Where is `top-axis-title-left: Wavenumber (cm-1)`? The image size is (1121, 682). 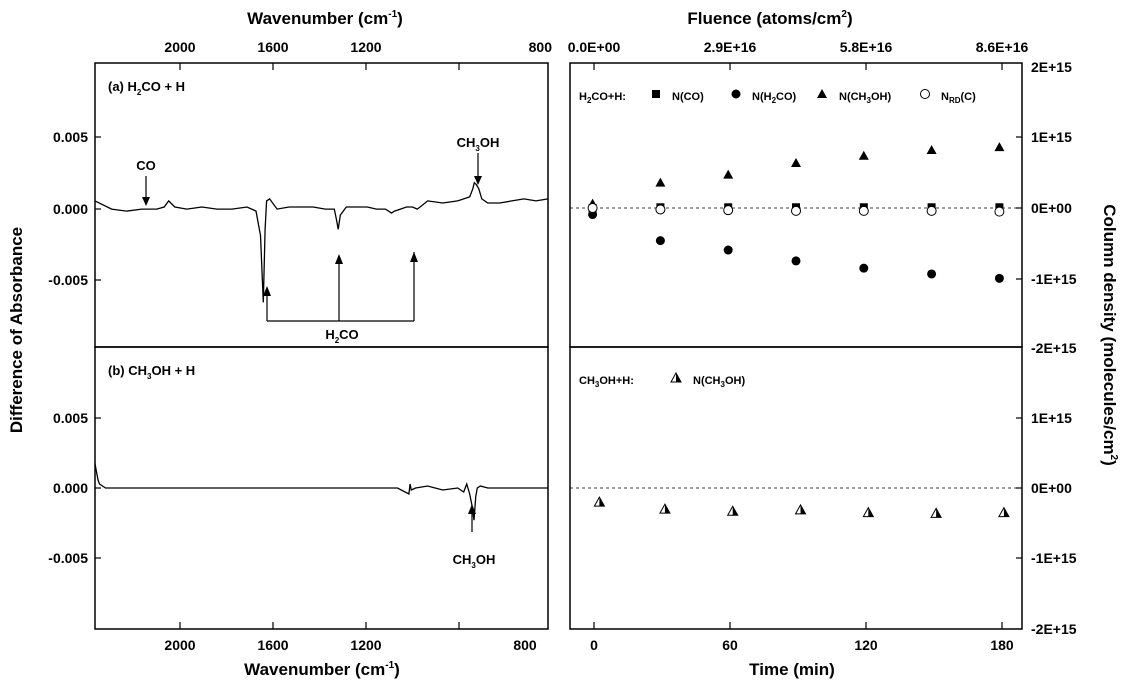
top-axis-title-left: Wavenumber (cm-1) is located at coordinates (325, 18).